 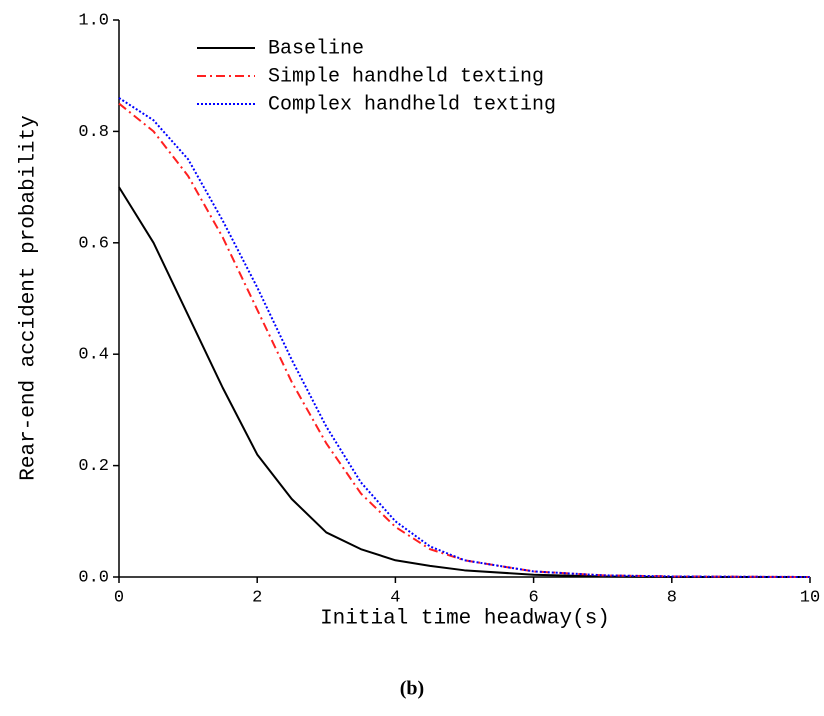 What do you see at coordinates (316, 48) in the screenshot?
I see `legend-text: Baseline` at bounding box center [316, 48].